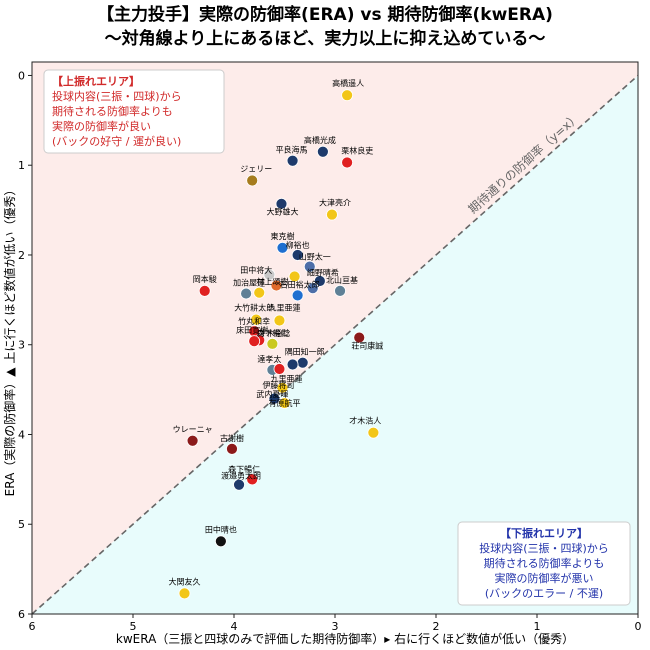  Describe the element at coordinates (544, 593) in the screenshot. I see `zone-line: (バックのエラー / 不運)` at that location.